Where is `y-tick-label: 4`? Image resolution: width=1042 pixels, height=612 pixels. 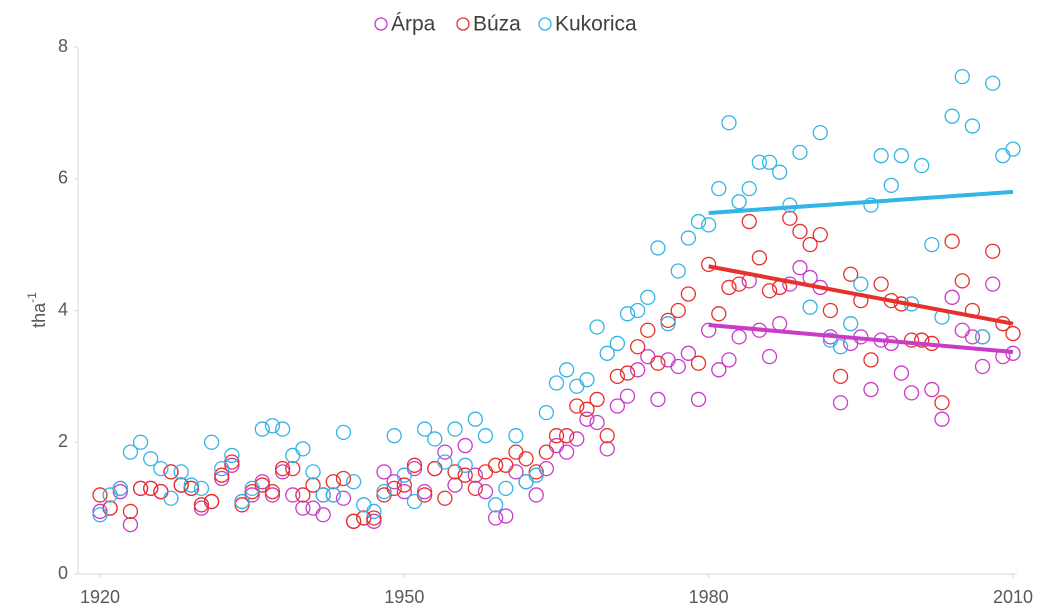 y-tick-label: 4 is located at coordinates (63, 309).